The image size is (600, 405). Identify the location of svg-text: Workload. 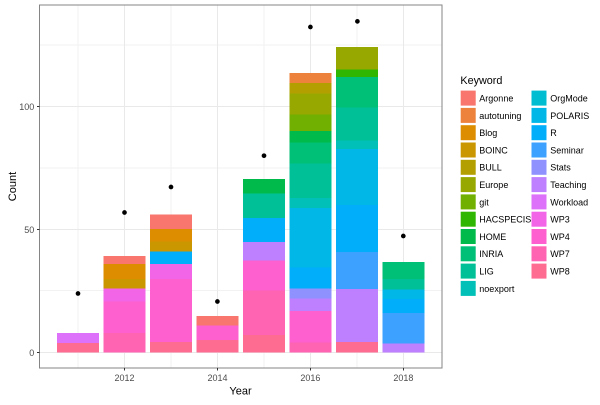
(569, 202).